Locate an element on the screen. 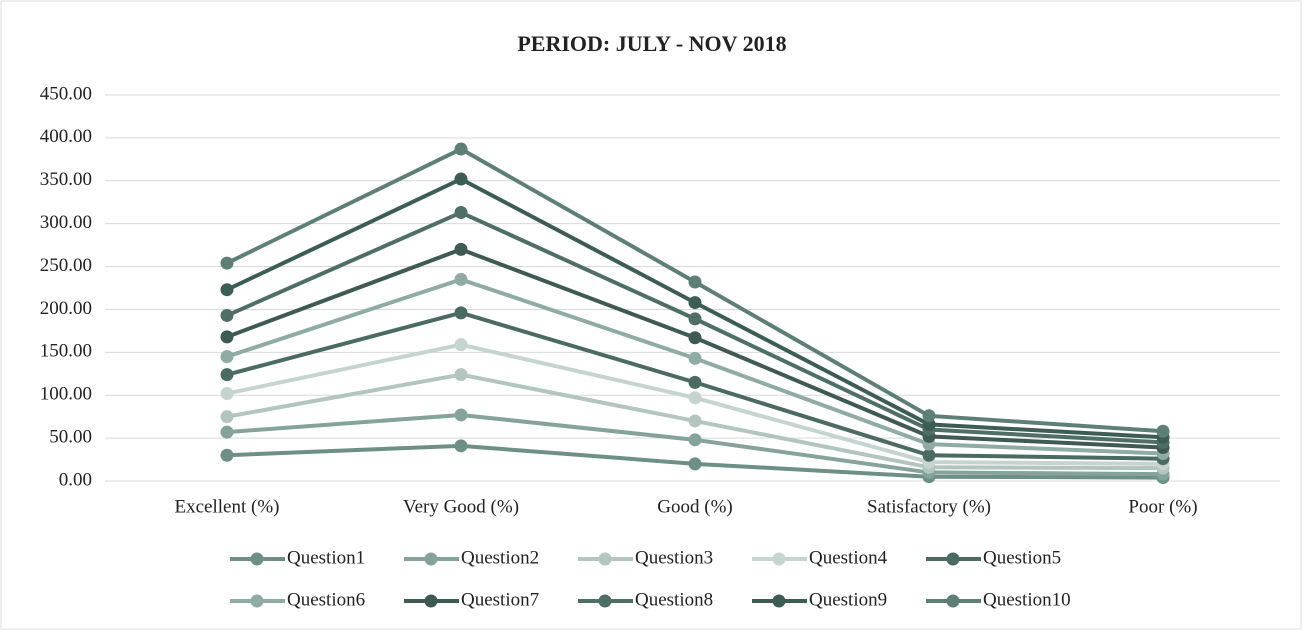  y-tick-label: 50.00 is located at coordinates (70, 436).